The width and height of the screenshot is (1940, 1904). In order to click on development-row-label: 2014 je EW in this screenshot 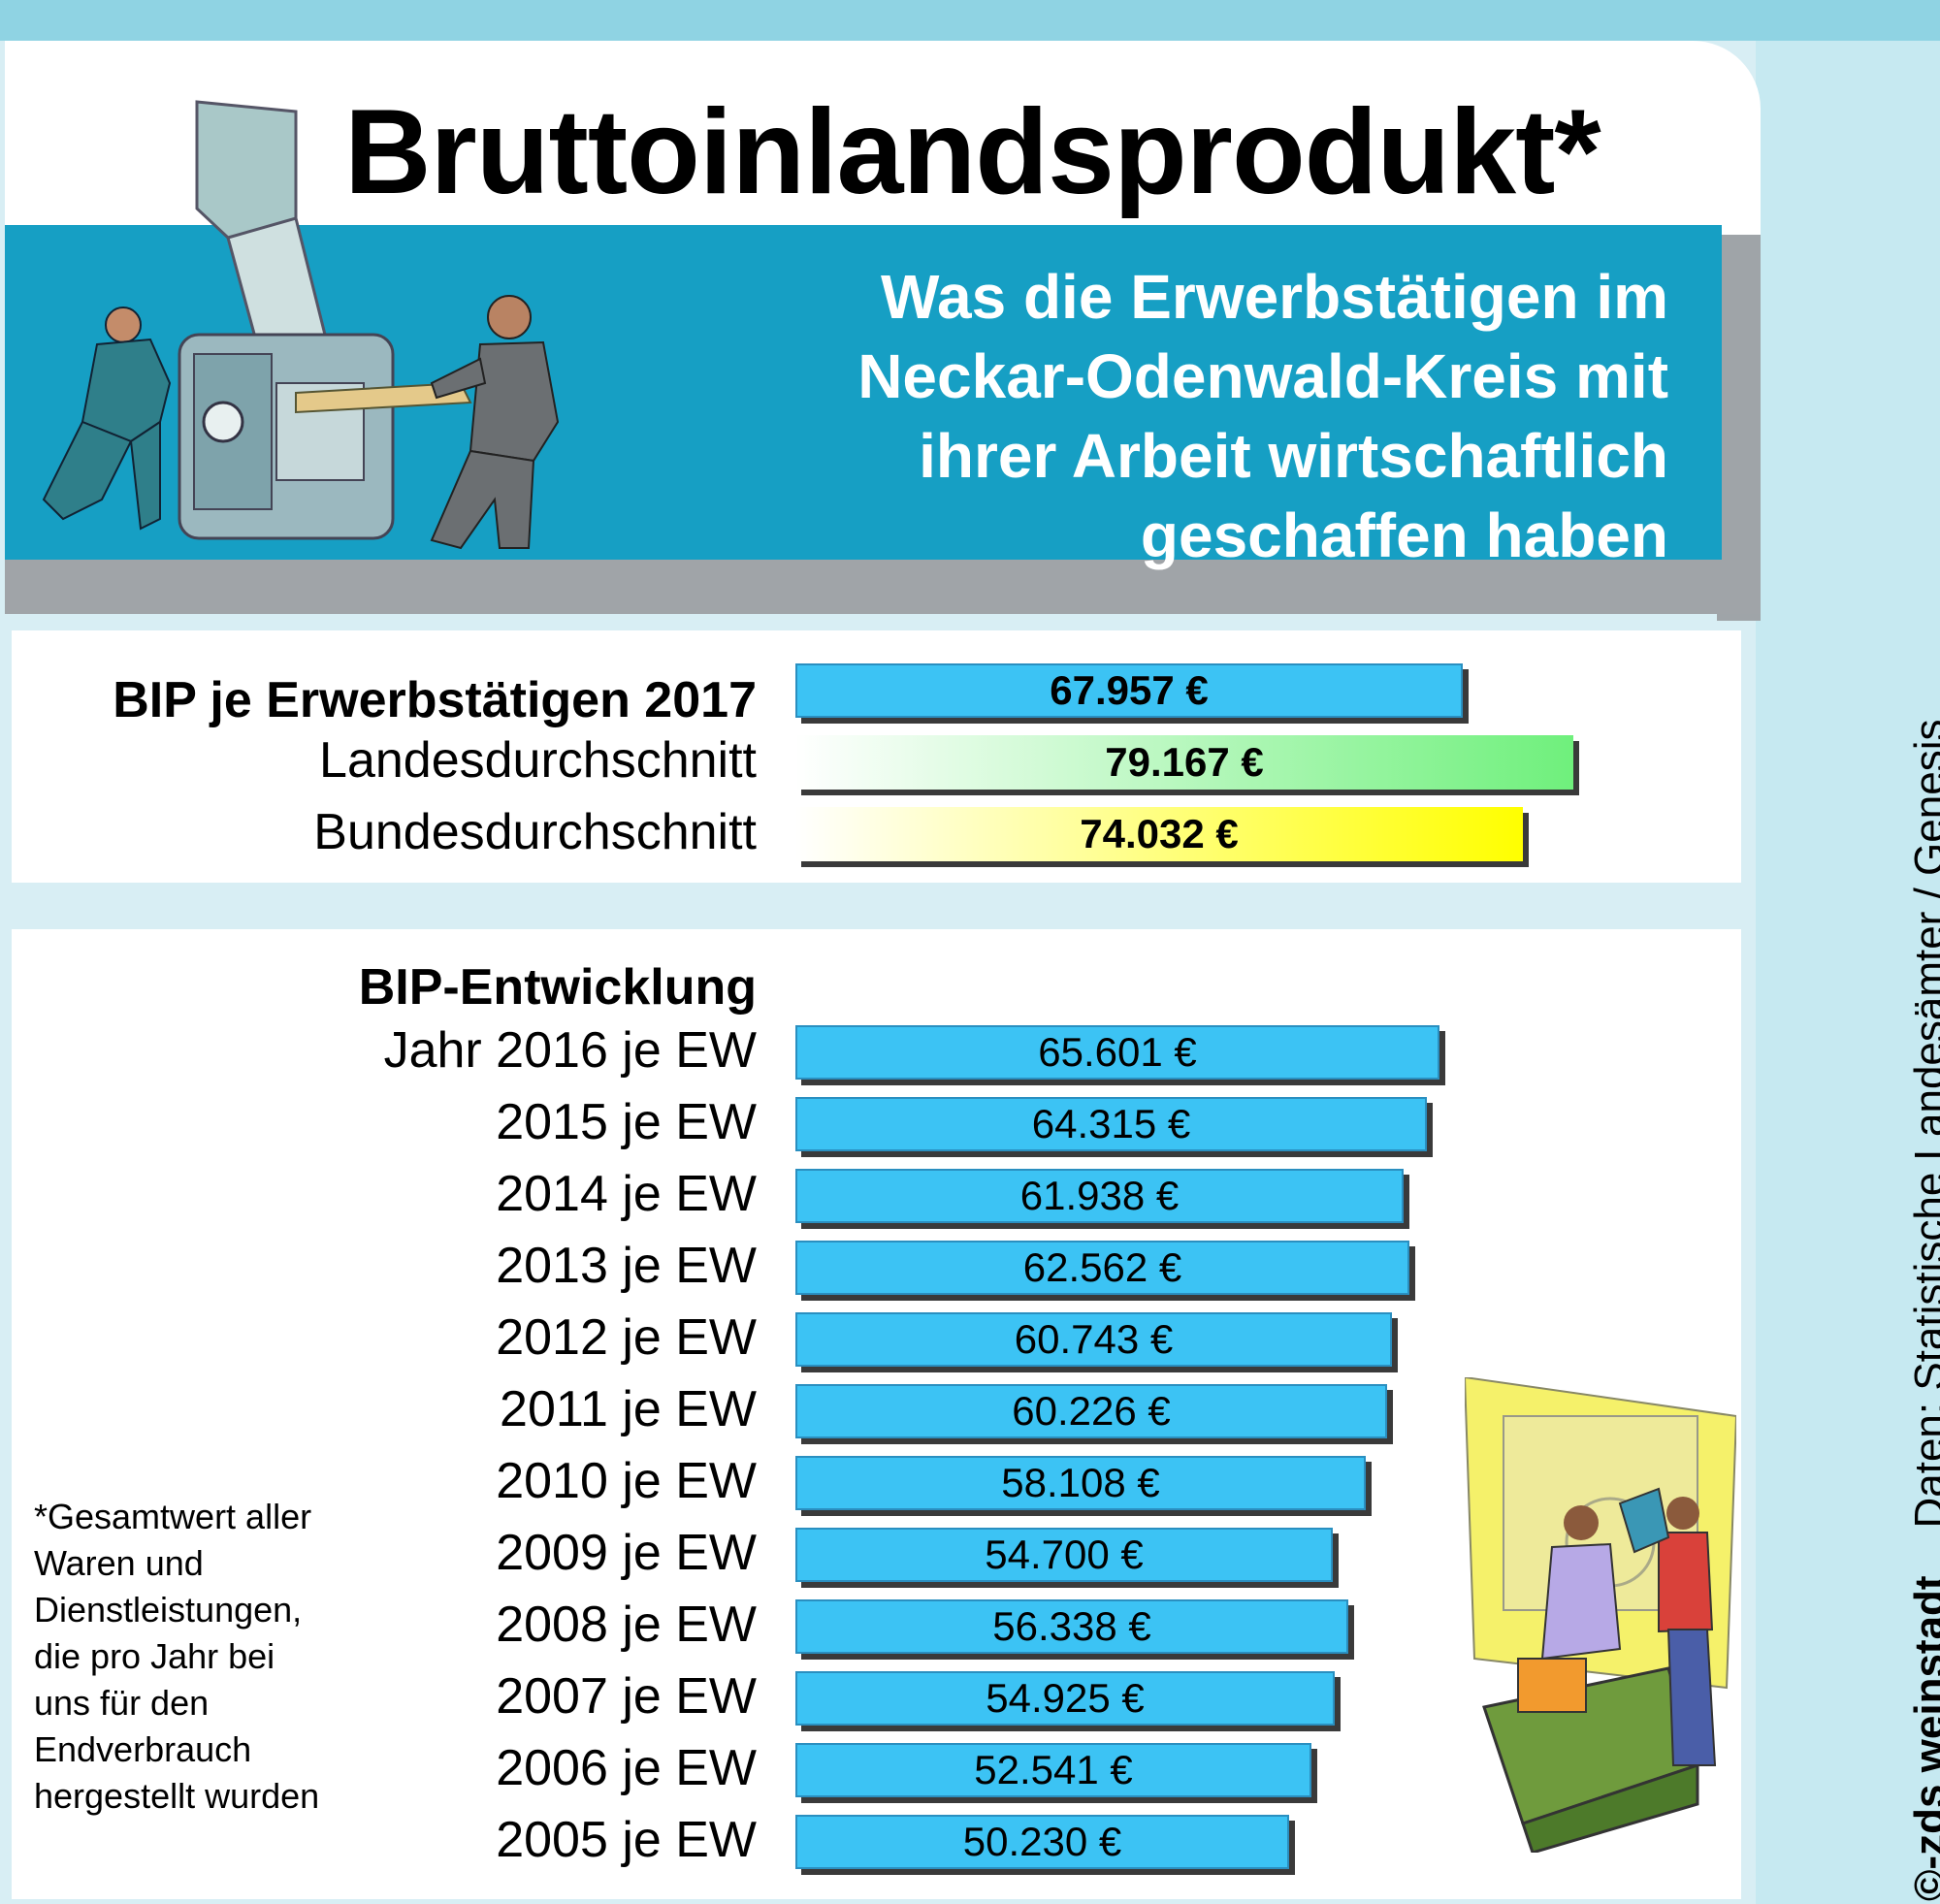, I will do `click(626, 1194)`.